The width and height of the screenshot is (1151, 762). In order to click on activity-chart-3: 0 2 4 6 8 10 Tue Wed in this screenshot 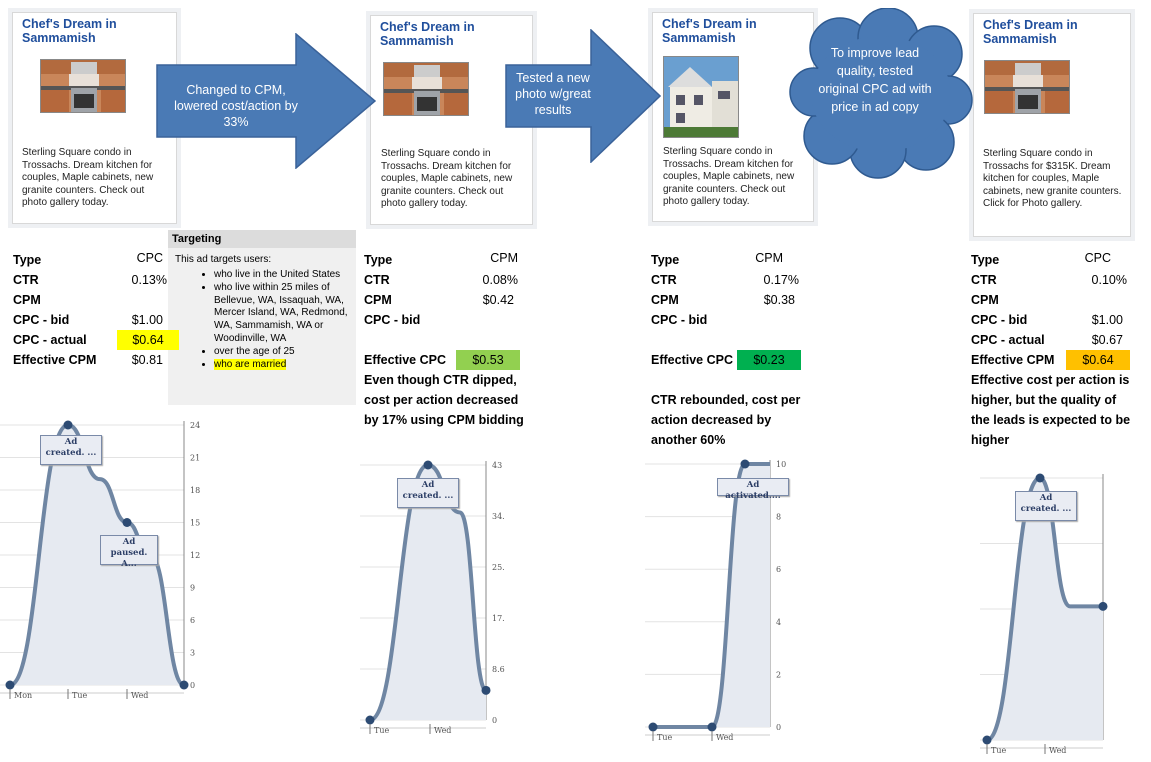, I will do `click(715, 600)`.